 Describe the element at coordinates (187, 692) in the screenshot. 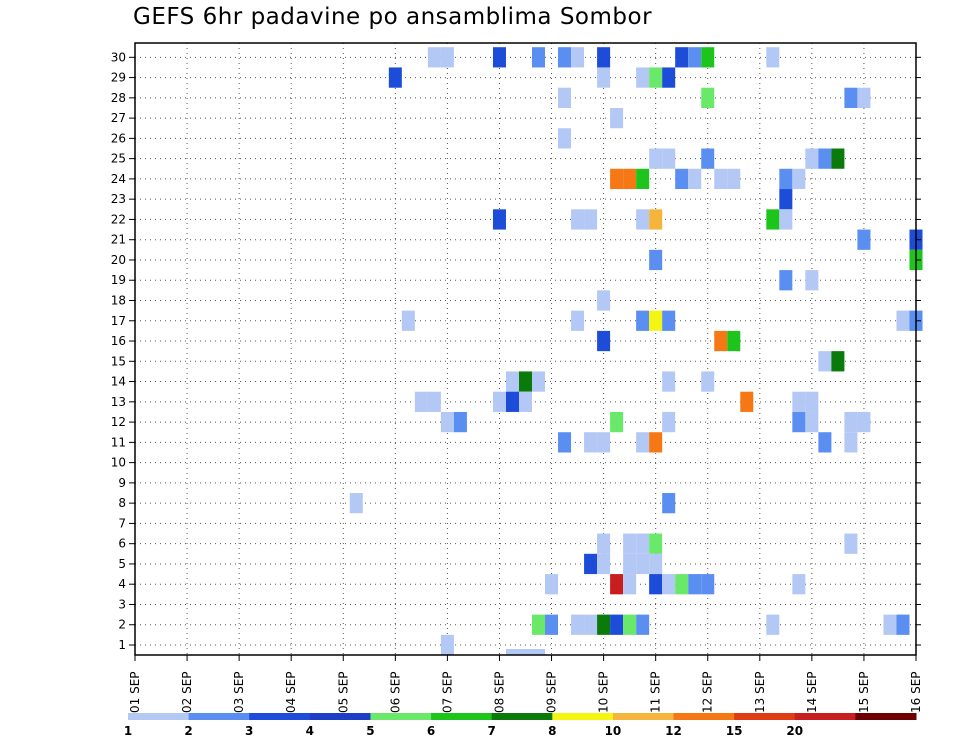

I see `x-tick-label: 02 SEP` at that location.